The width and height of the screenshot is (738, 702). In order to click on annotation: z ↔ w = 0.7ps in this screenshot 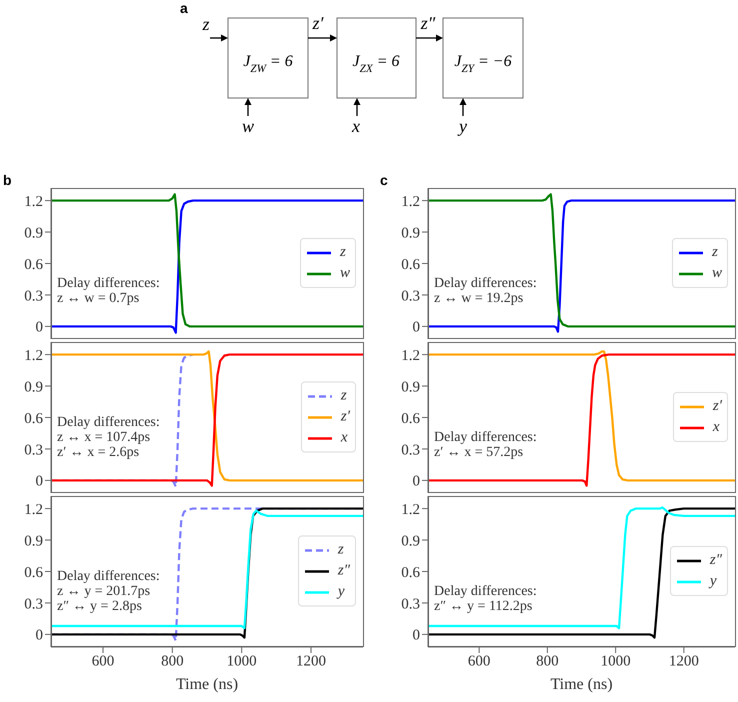, I will do `click(98, 298)`.